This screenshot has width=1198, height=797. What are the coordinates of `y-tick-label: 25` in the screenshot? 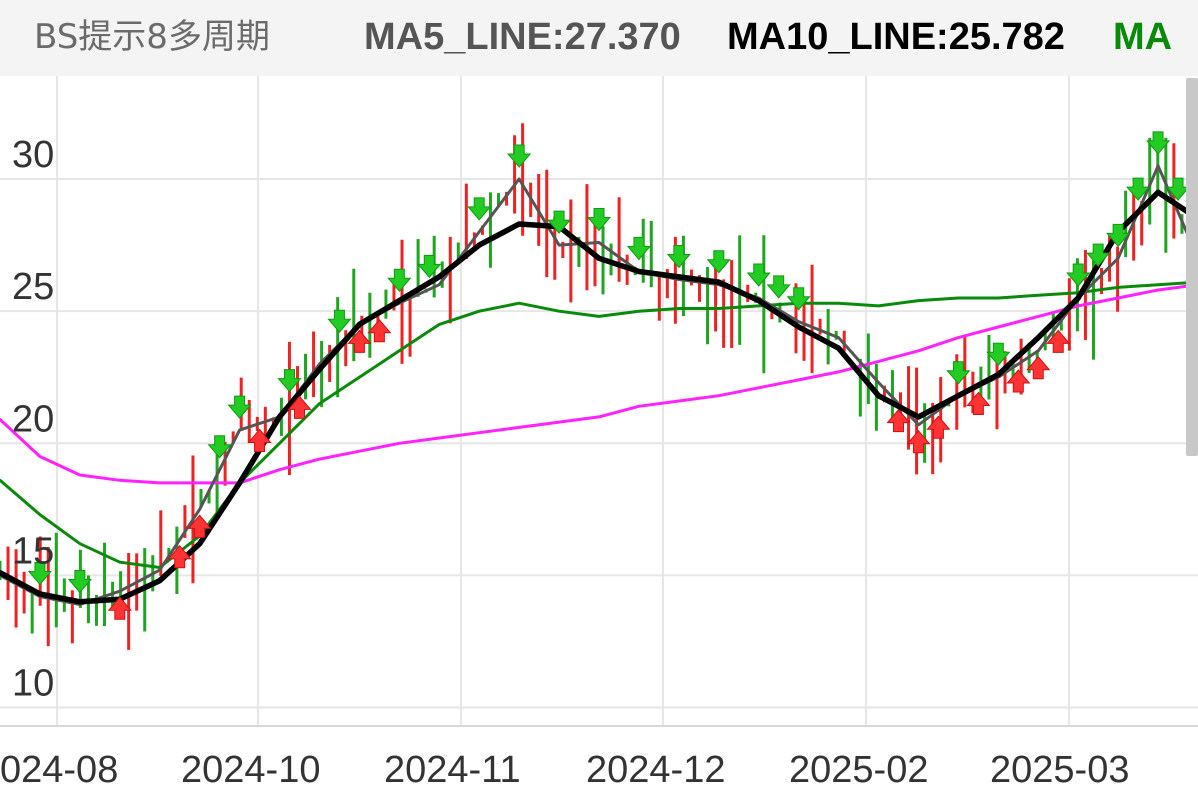 It's located at (33, 287).